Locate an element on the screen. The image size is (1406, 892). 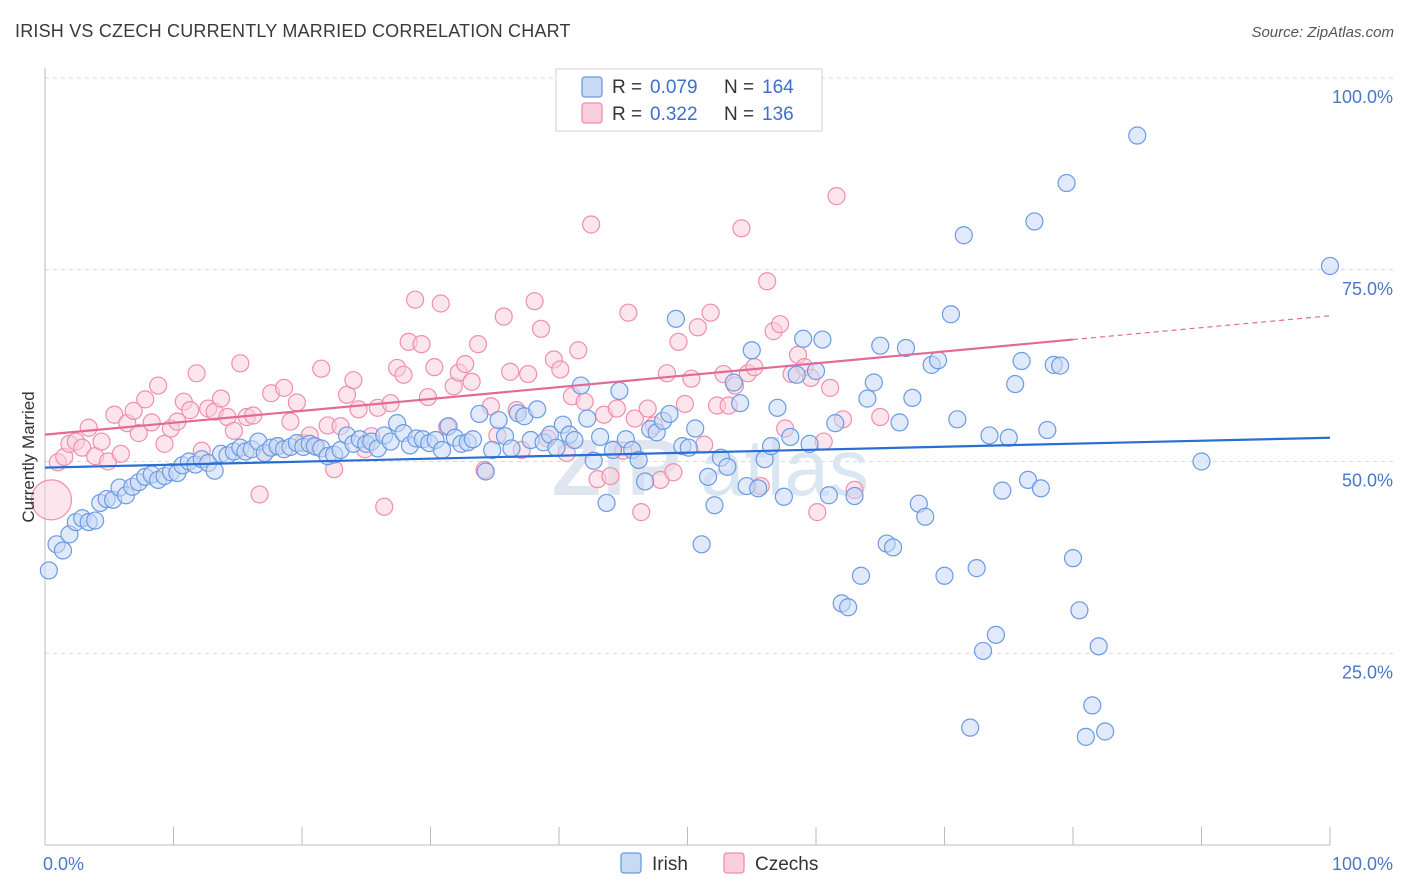
chart-source: Source: ZipAtlas.com is located at coordinates (1322, 32).